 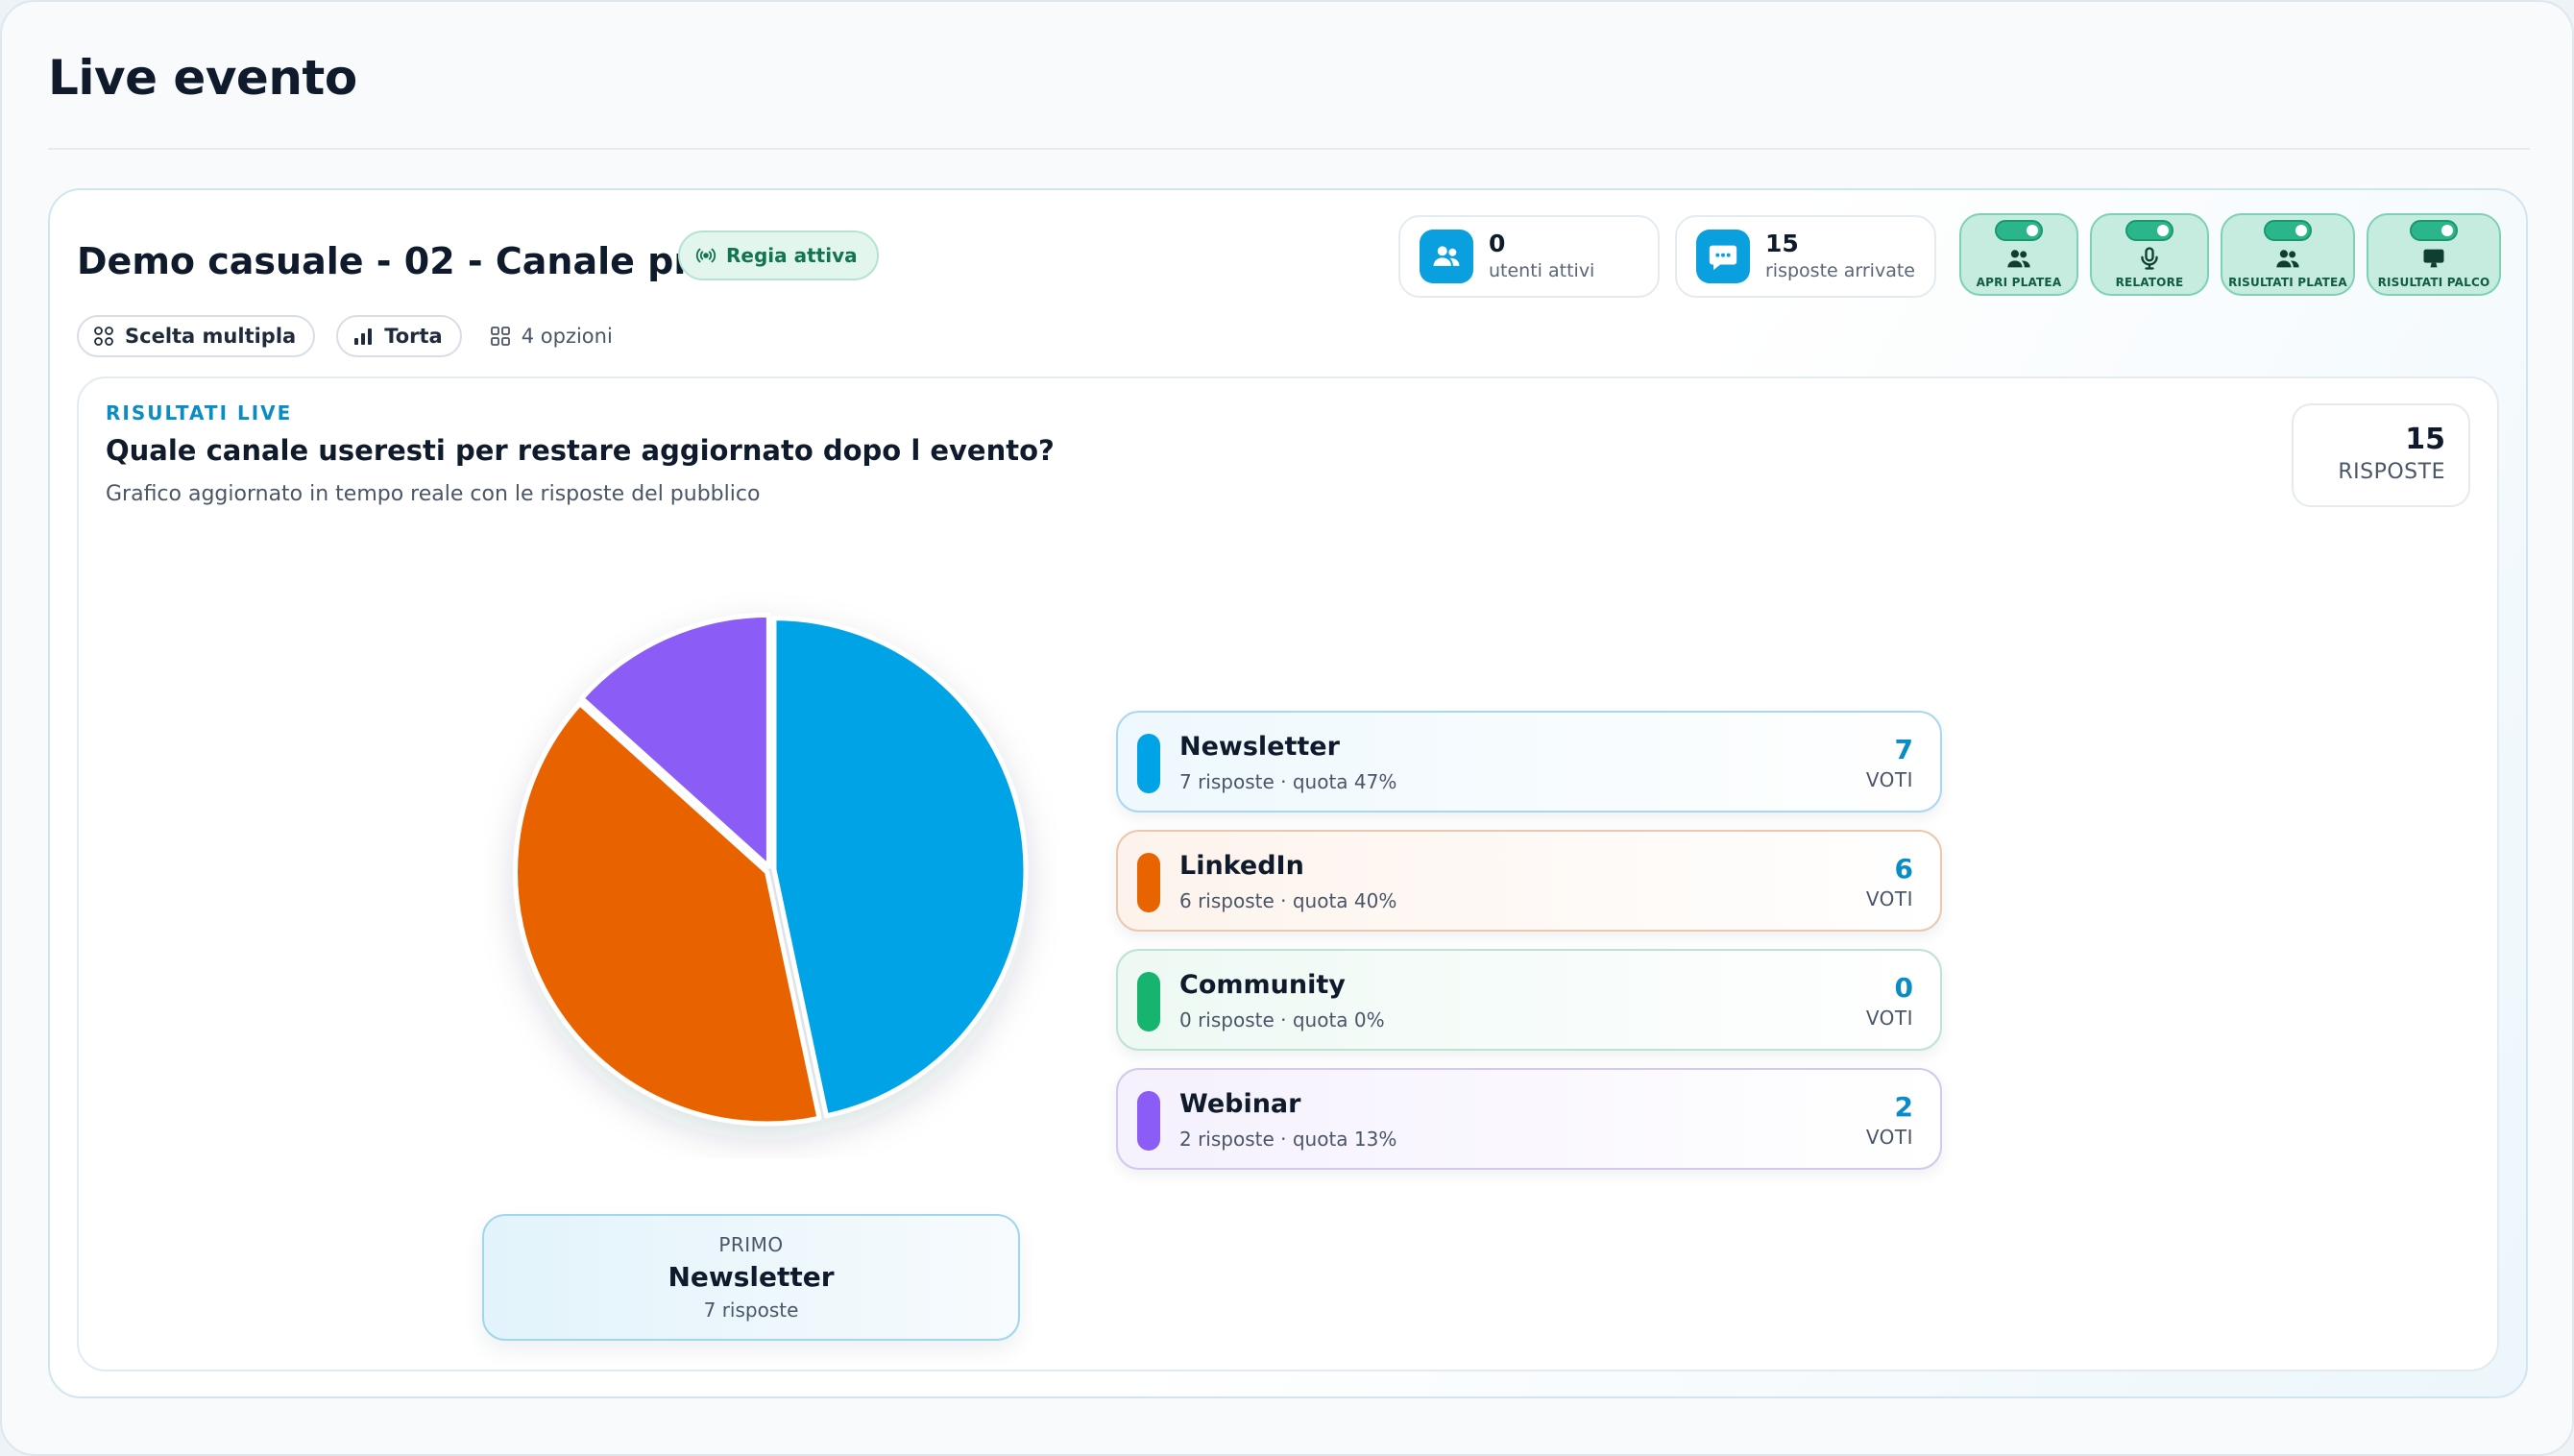 I want to click on total-responses-box: 15 RISPOSTE, so click(x=2381, y=455).